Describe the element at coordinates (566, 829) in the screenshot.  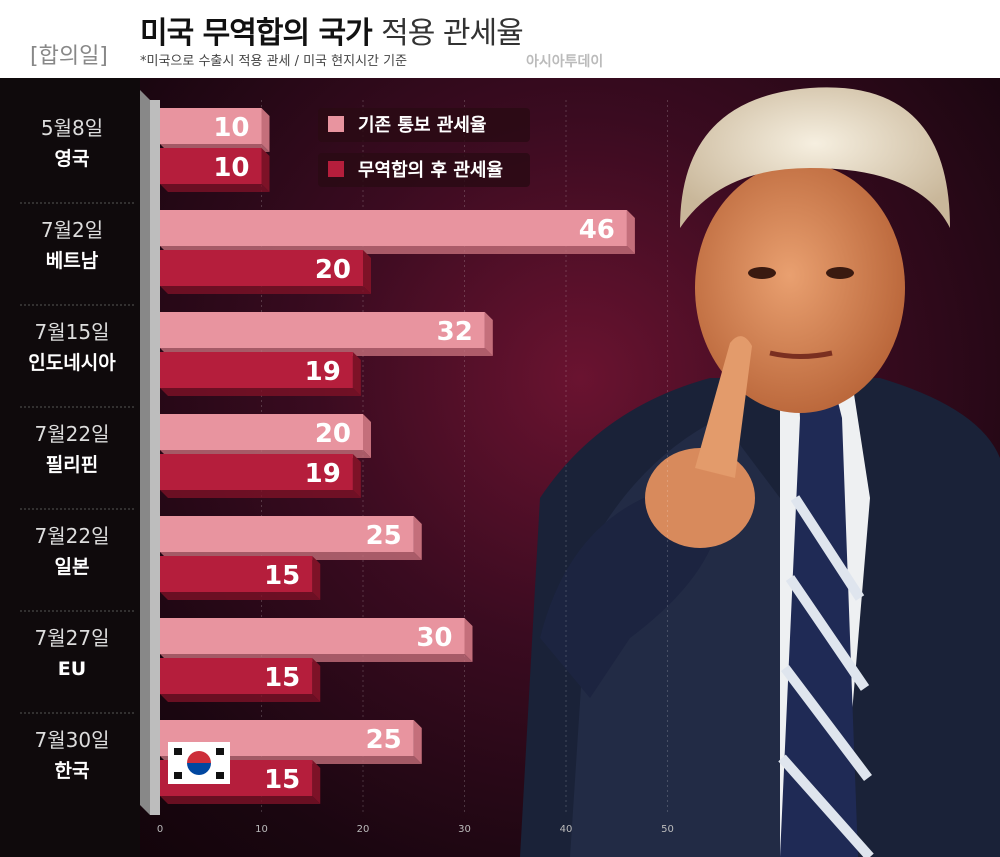
I see `x-tick-label: 40` at that location.